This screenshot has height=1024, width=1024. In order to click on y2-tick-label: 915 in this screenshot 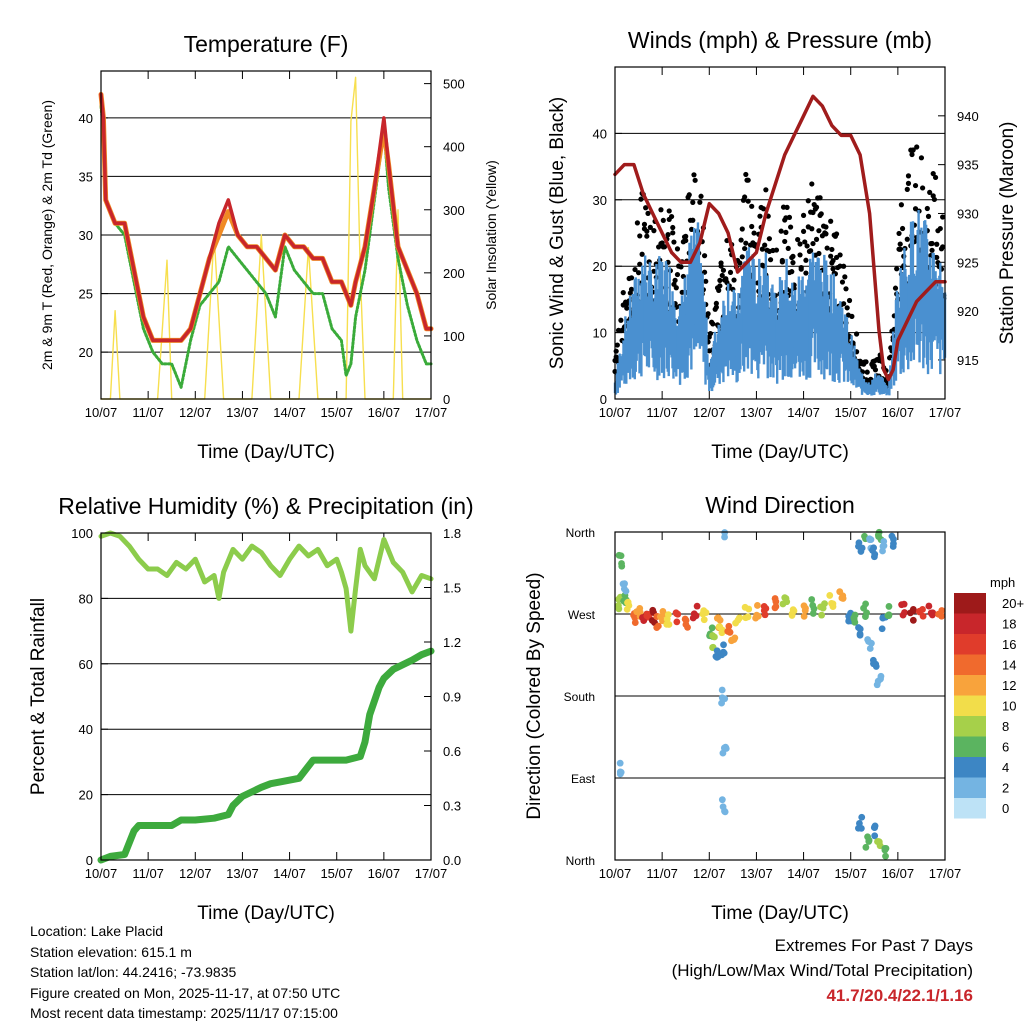, I will do `click(968, 360)`.